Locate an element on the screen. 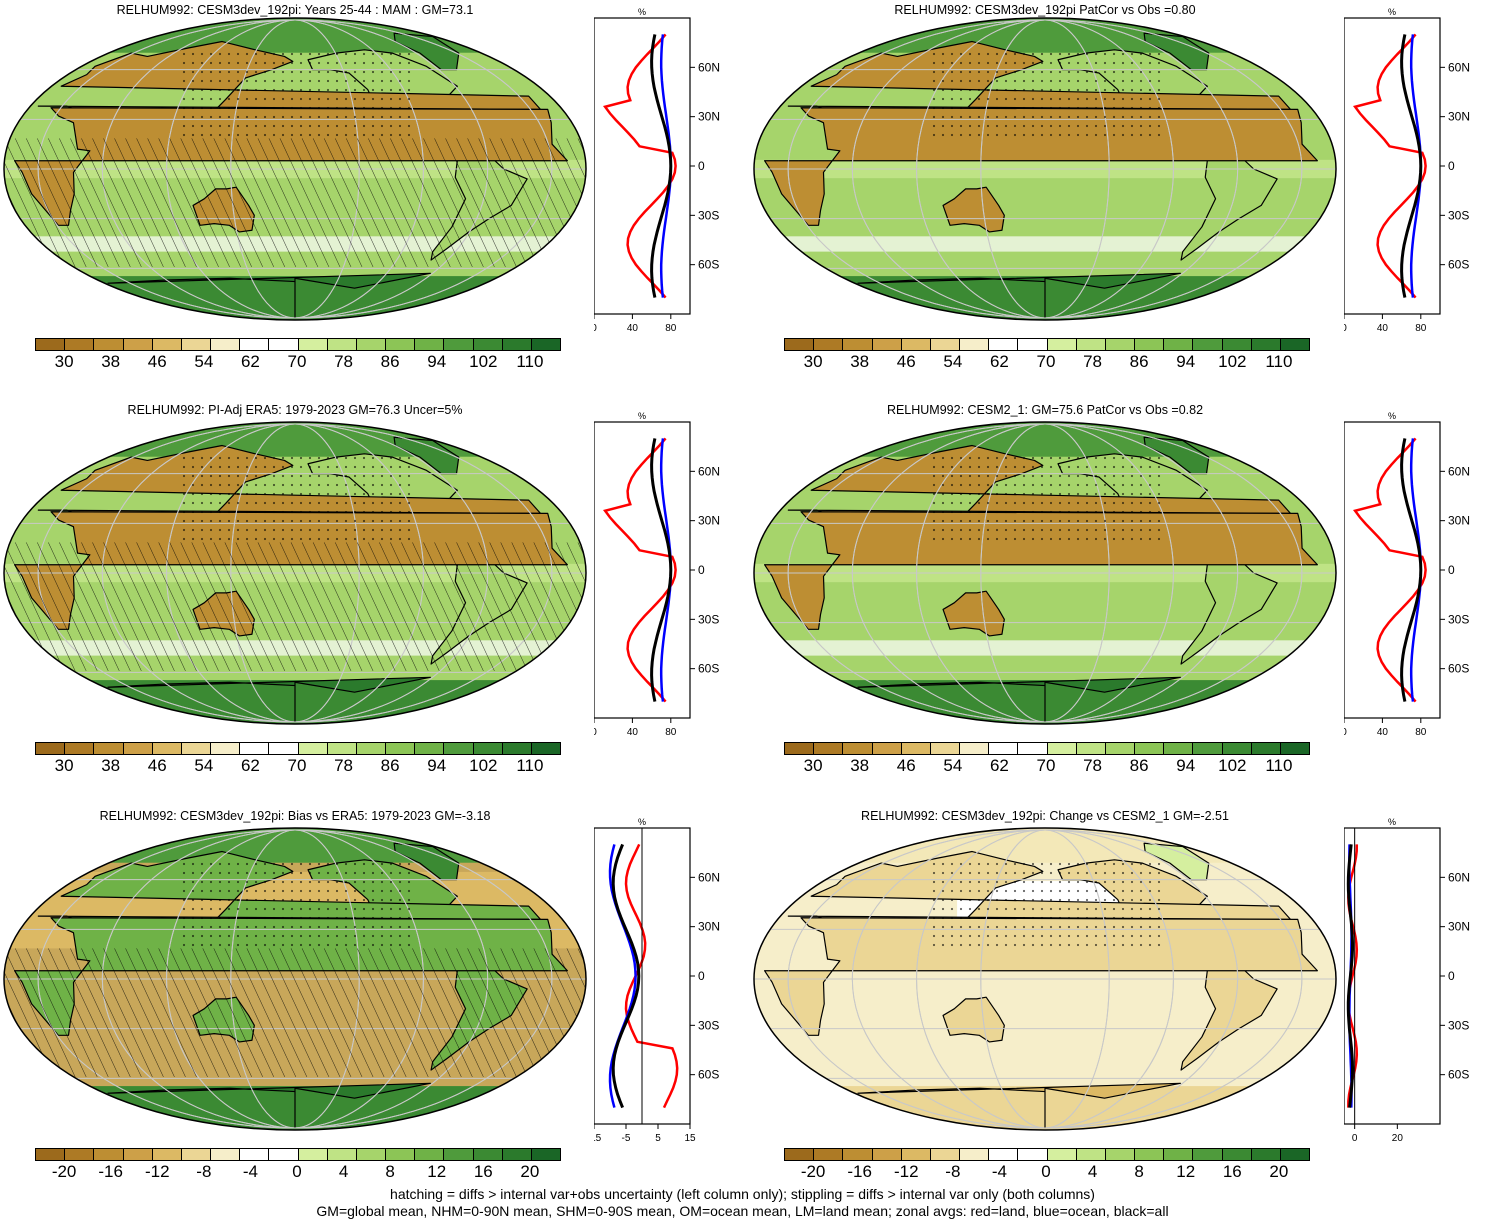  graticule-lon is located at coordinates (1045, 169).